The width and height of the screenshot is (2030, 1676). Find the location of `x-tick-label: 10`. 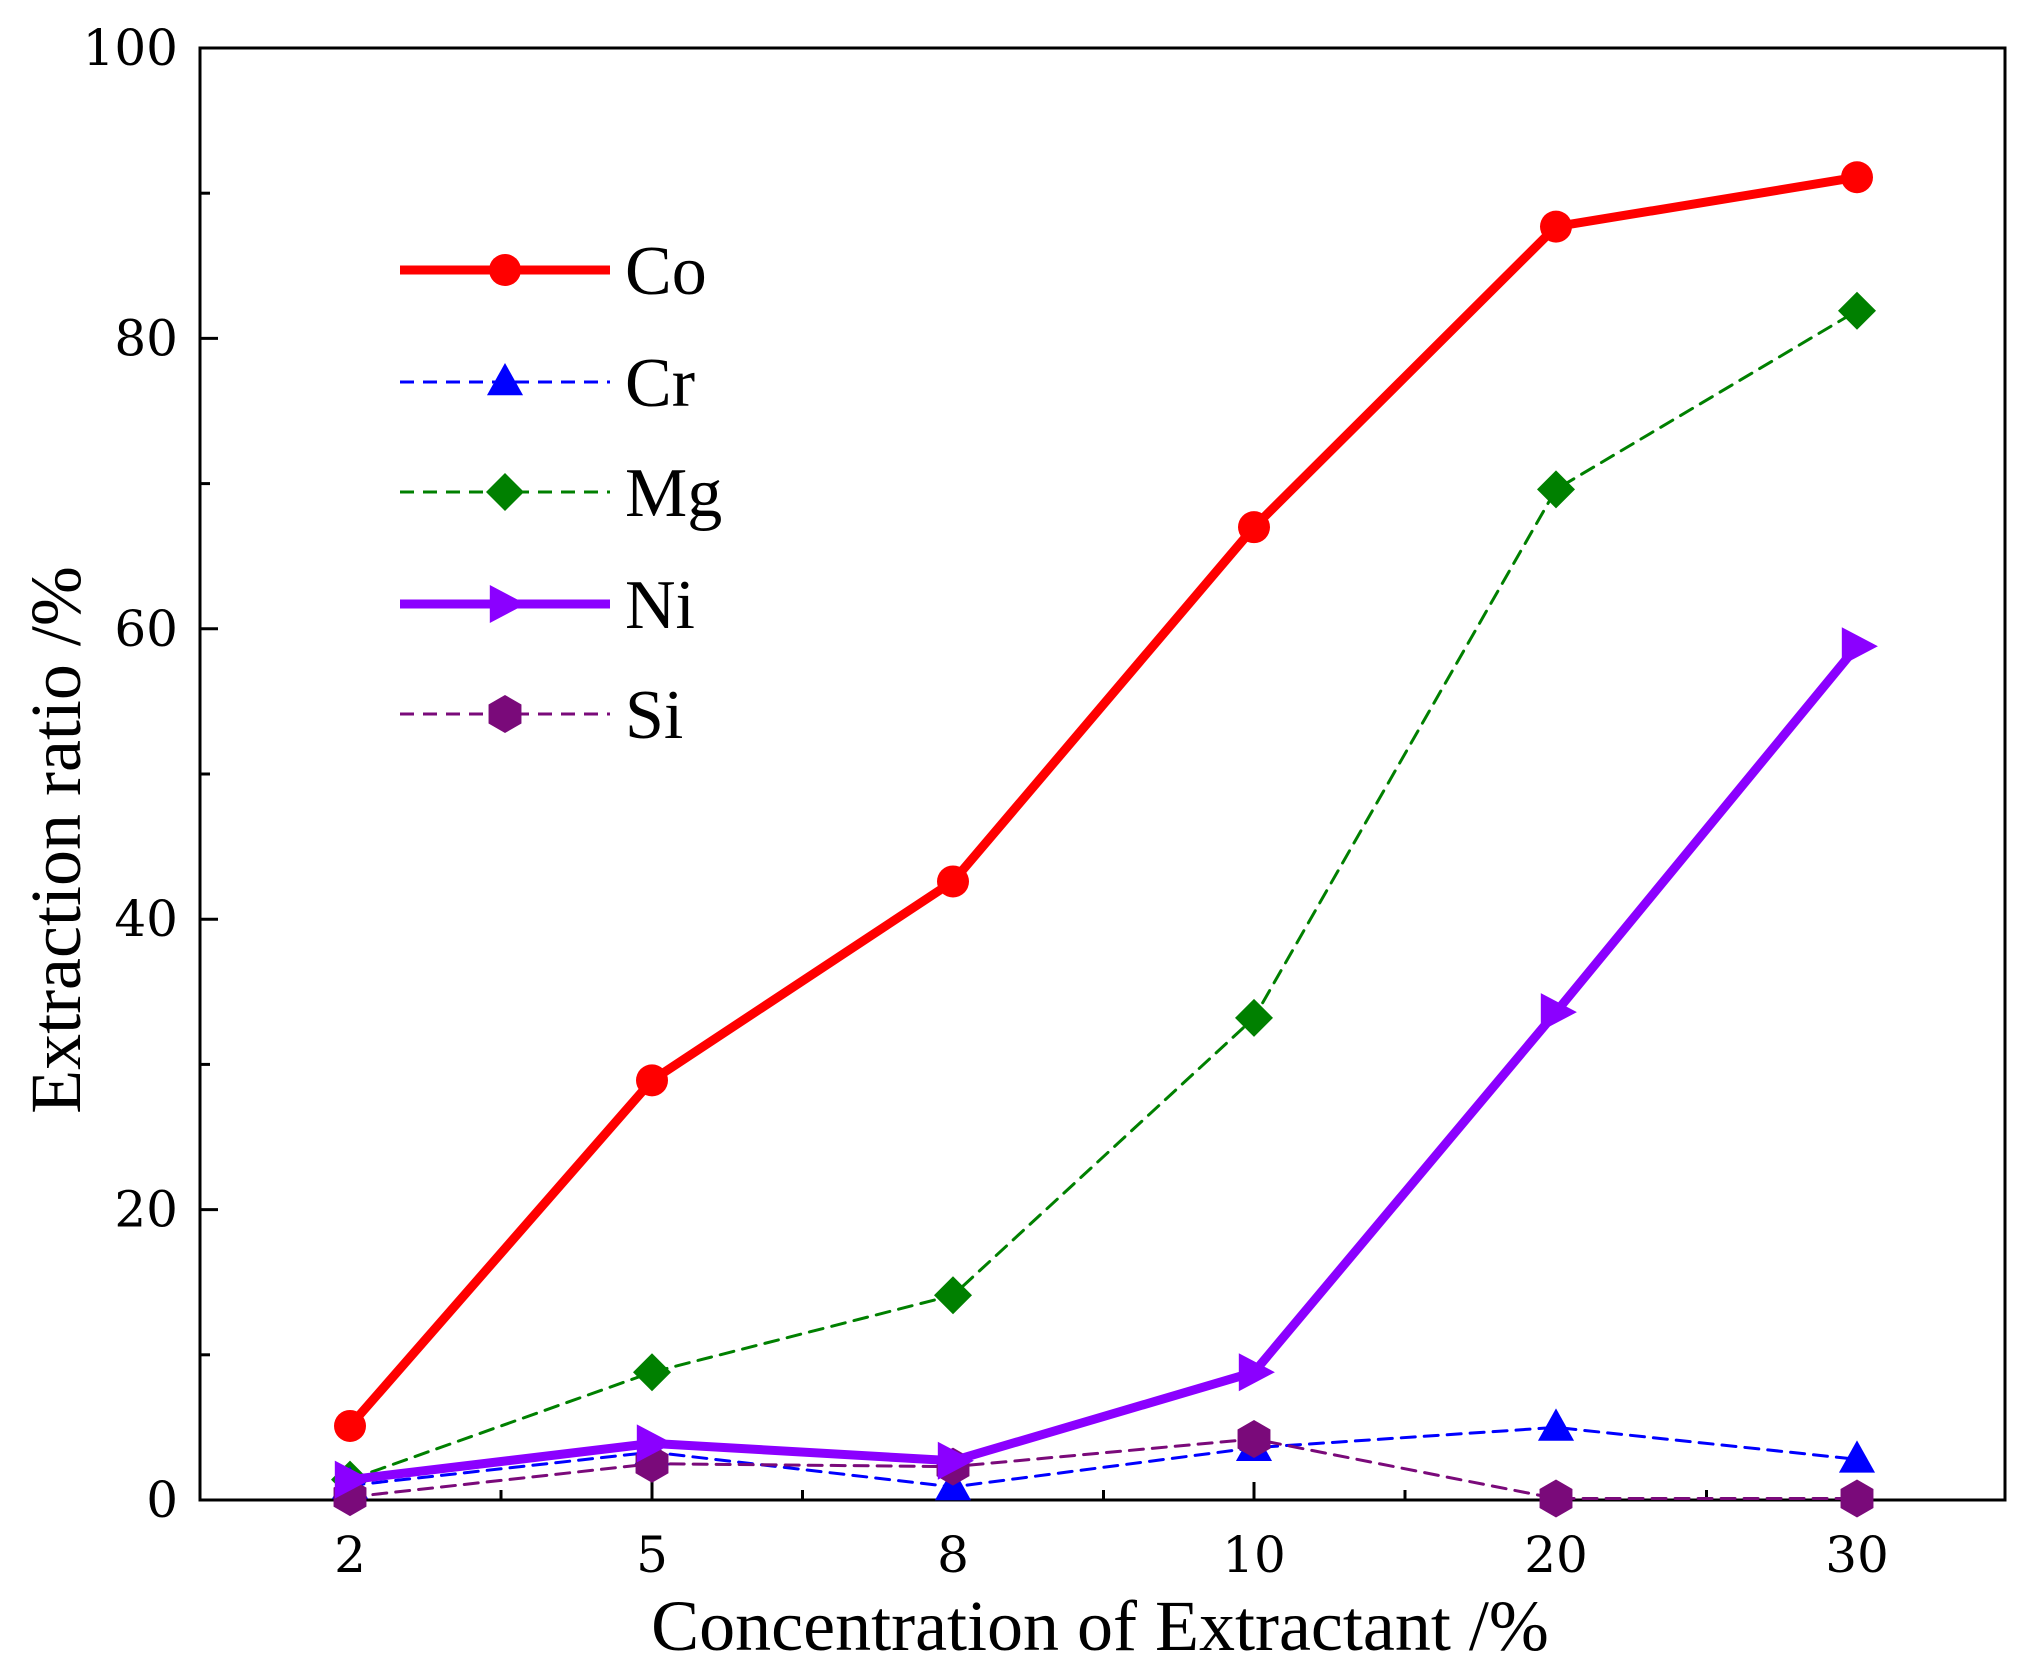

x-tick-label: 10 is located at coordinates (1254, 1555).